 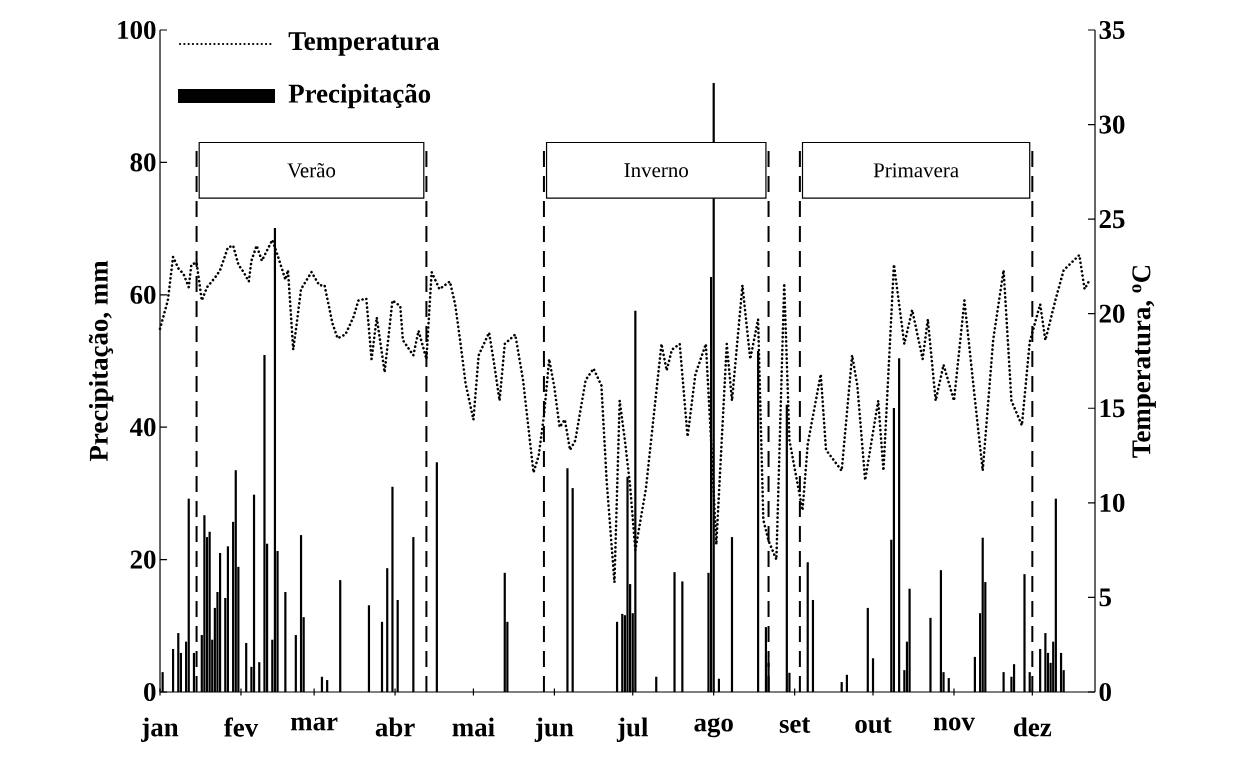 I want to click on y-axis-title: Precipitação, mm, so click(x=101, y=361).